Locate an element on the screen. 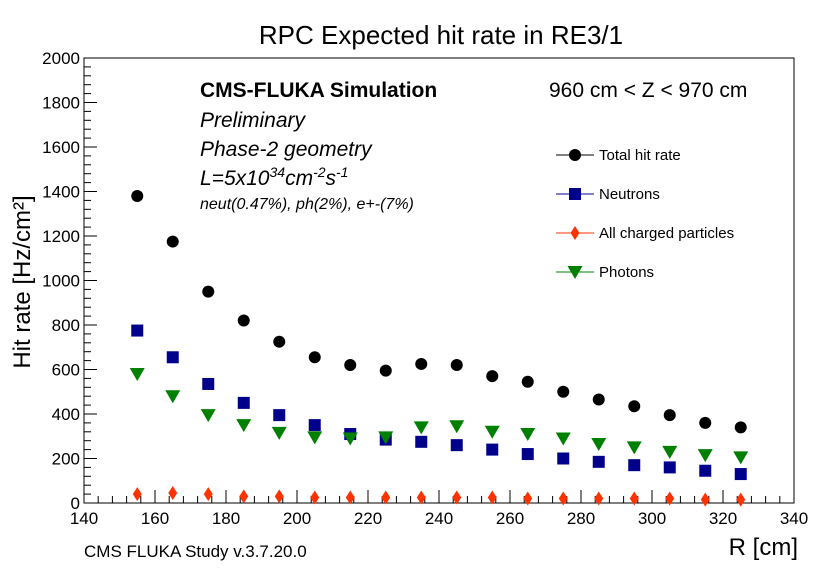 This screenshot has width=832, height=574. y-axis-label: Hit rate [Hz/cm²] is located at coordinates (22, 281).